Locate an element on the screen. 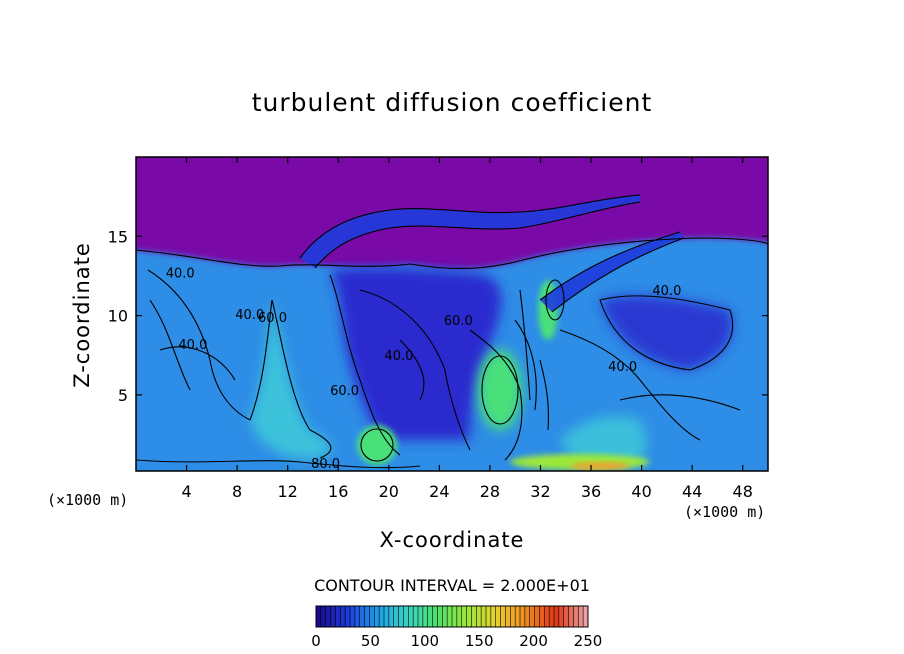  colorbar-tick-label: 150 is located at coordinates (479, 641).